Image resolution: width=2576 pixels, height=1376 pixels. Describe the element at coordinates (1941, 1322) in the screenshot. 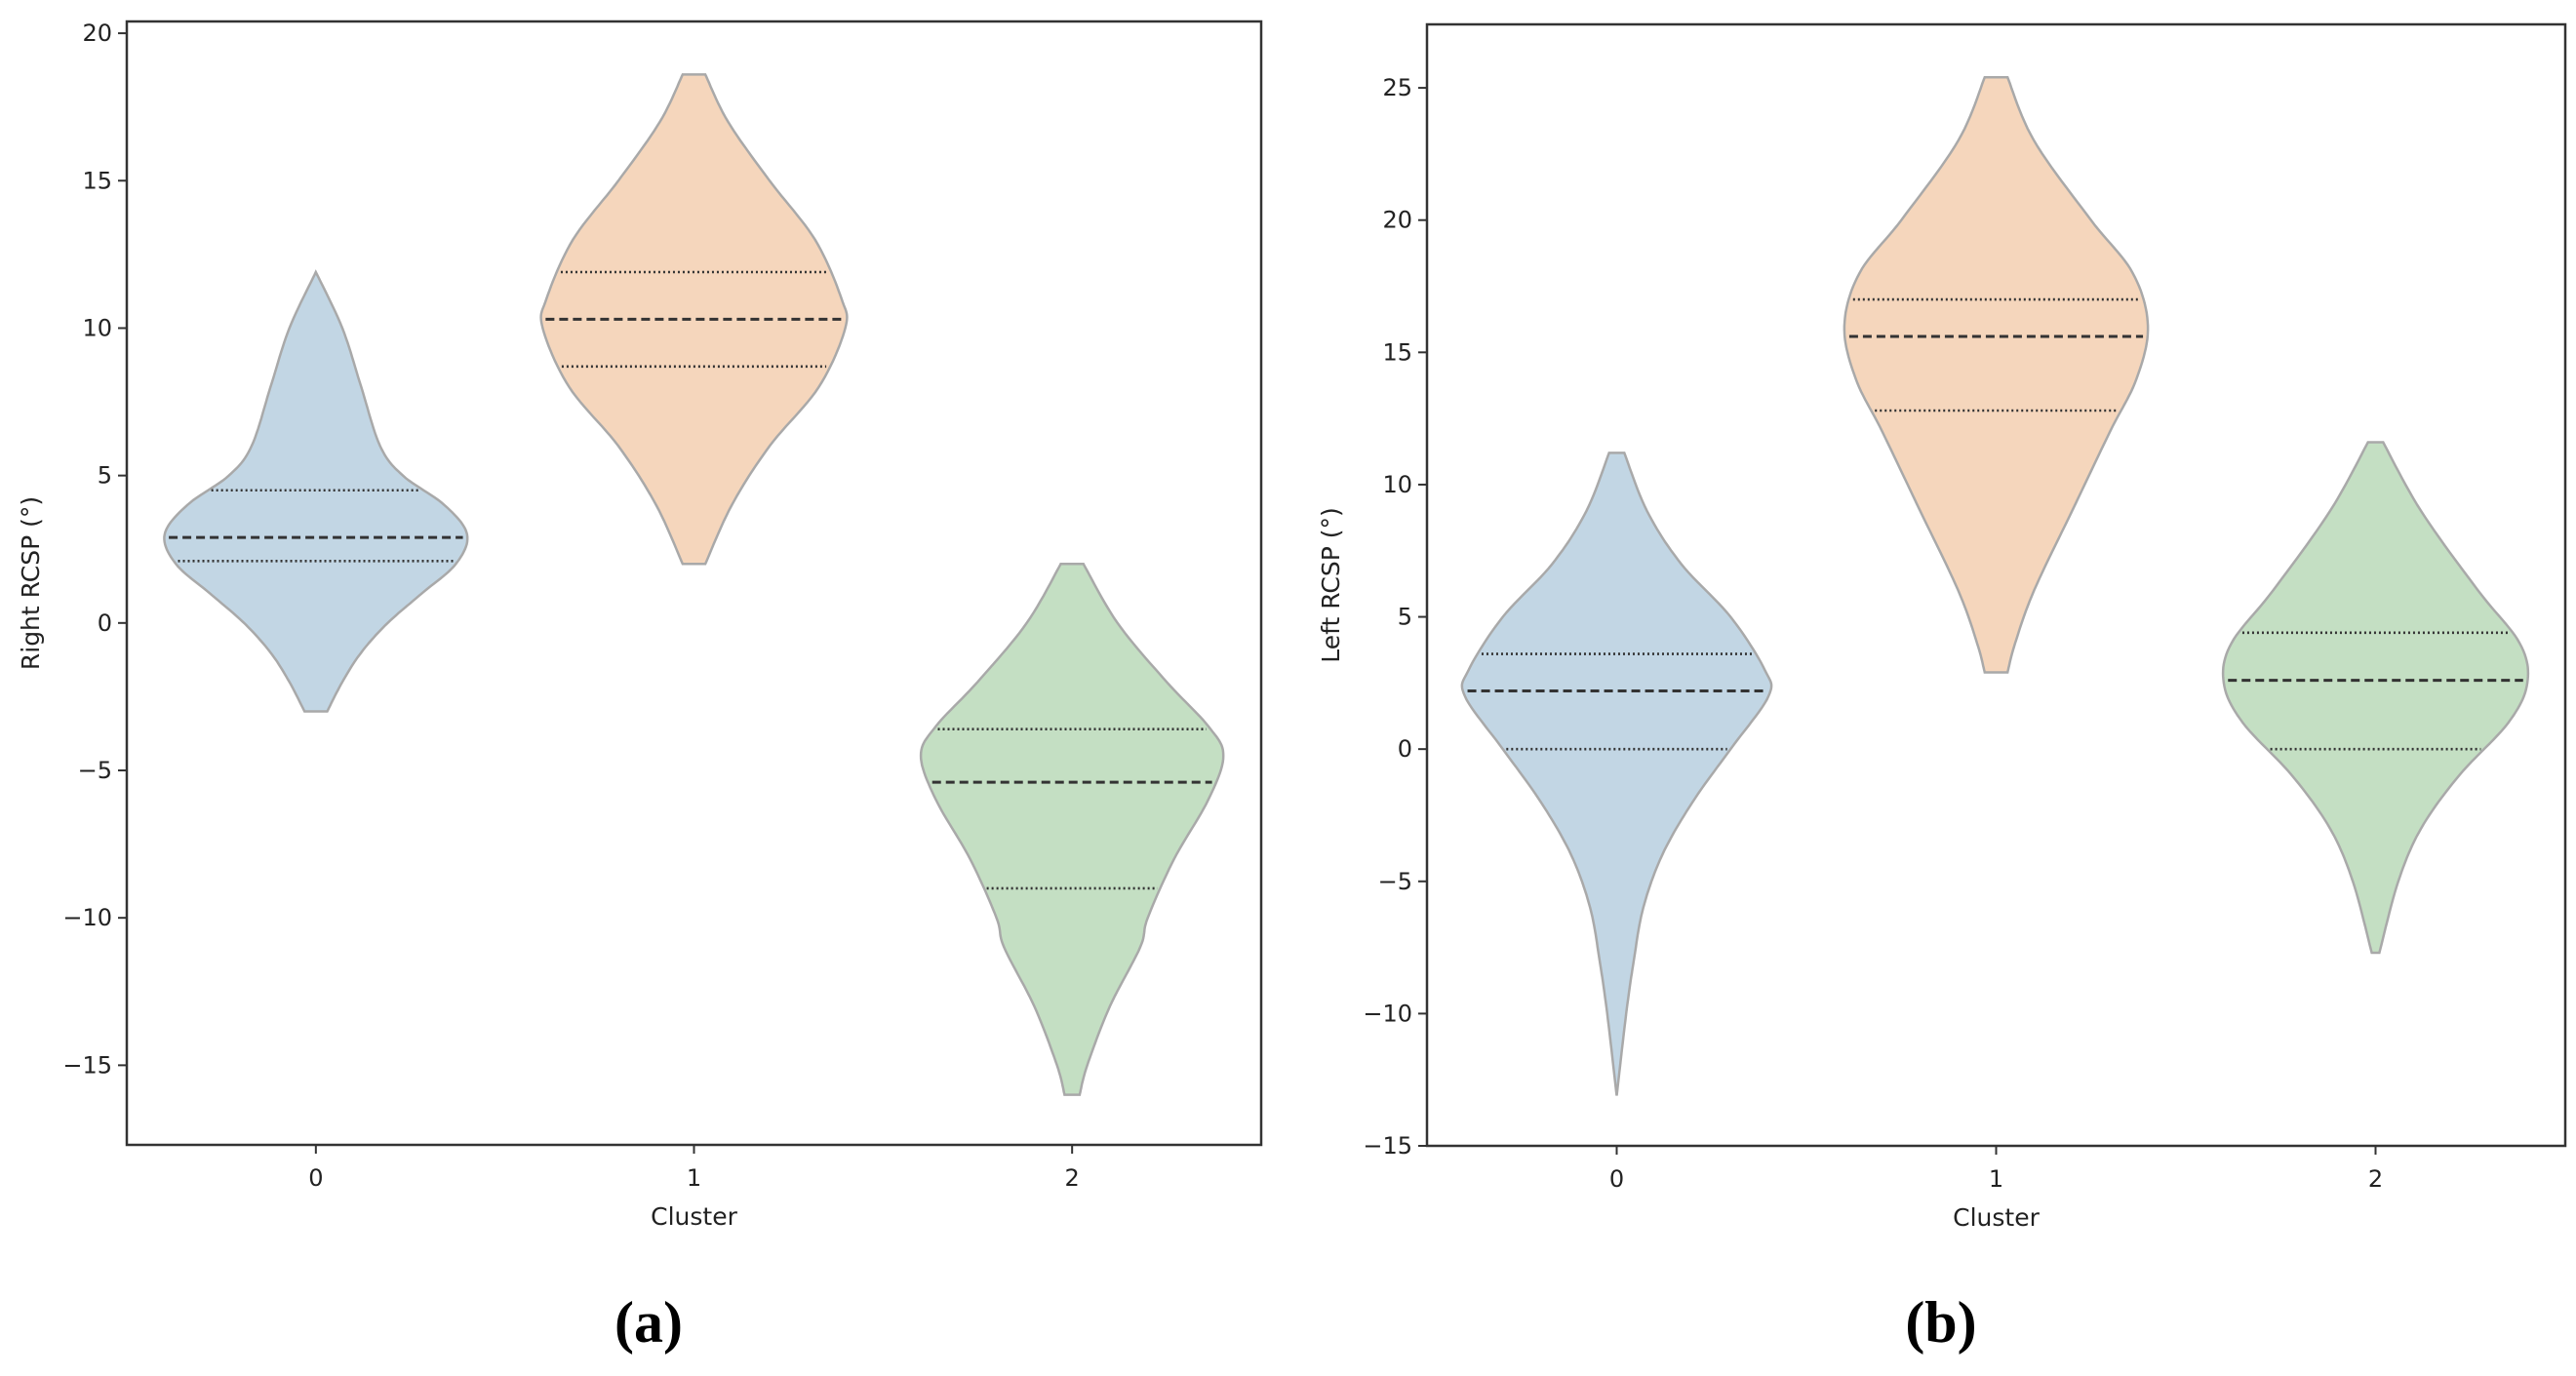

I see `panel-label-b: (b)` at that location.